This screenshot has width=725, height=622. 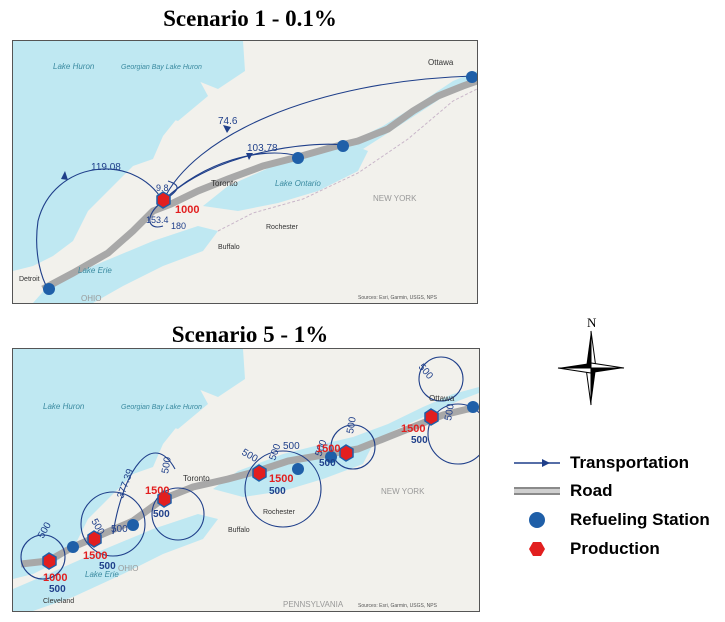 What do you see at coordinates (630, 462) in the screenshot?
I see `legend-label: Transportation` at bounding box center [630, 462].